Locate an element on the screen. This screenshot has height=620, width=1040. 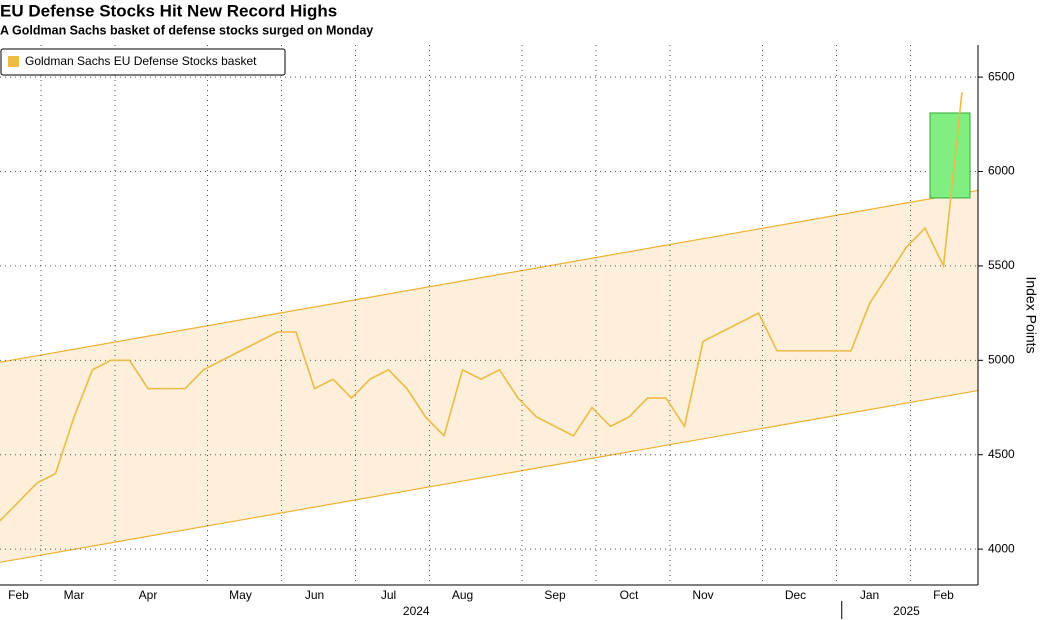
chart-title: EU Defense Stocks Hit New Record Highs is located at coordinates (168, 10).